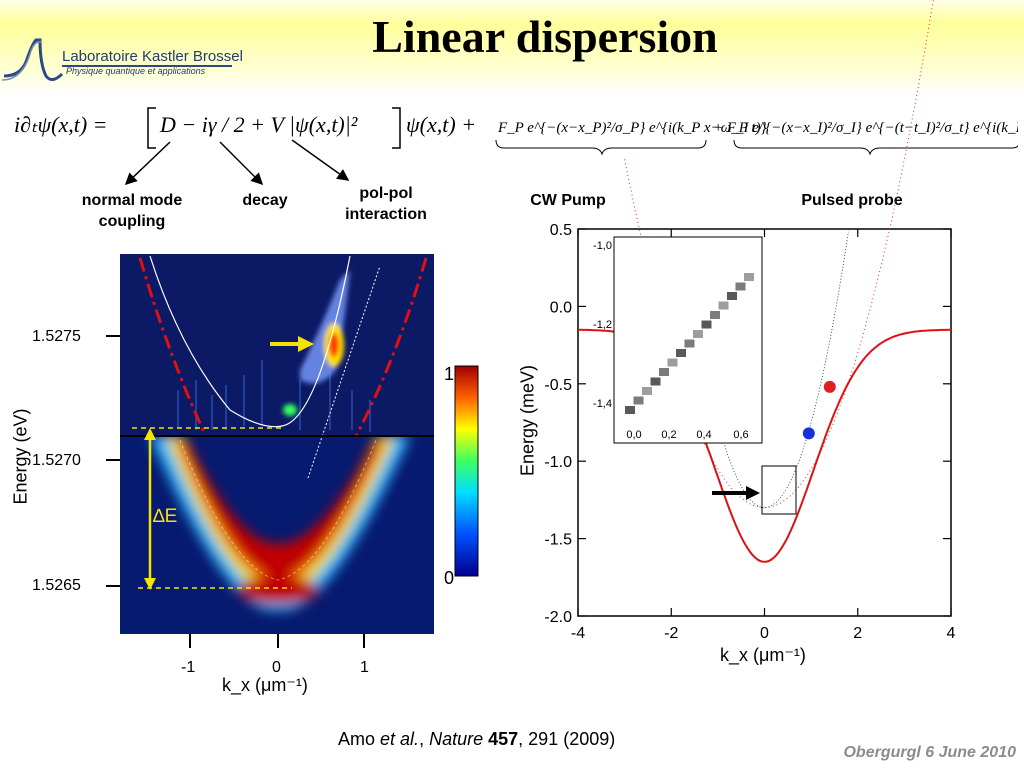 This screenshot has height=768, width=1024. I want to click on citation-journal: Nature, so click(456, 739).